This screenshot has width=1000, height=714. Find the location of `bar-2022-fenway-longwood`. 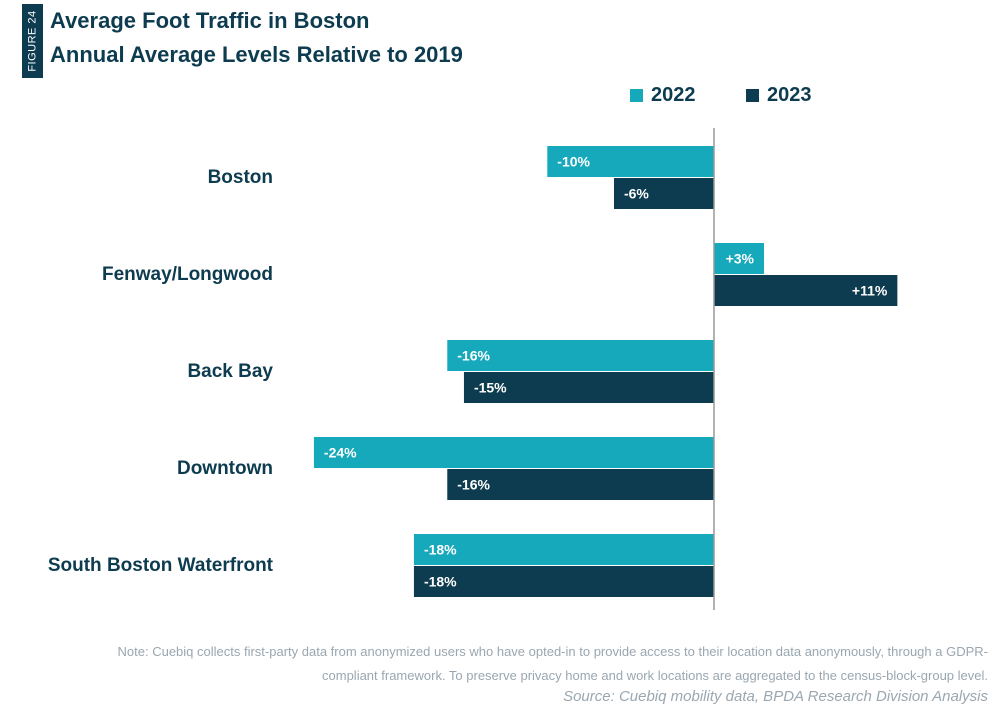

bar-2022-fenway-longwood is located at coordinates (739, 258).